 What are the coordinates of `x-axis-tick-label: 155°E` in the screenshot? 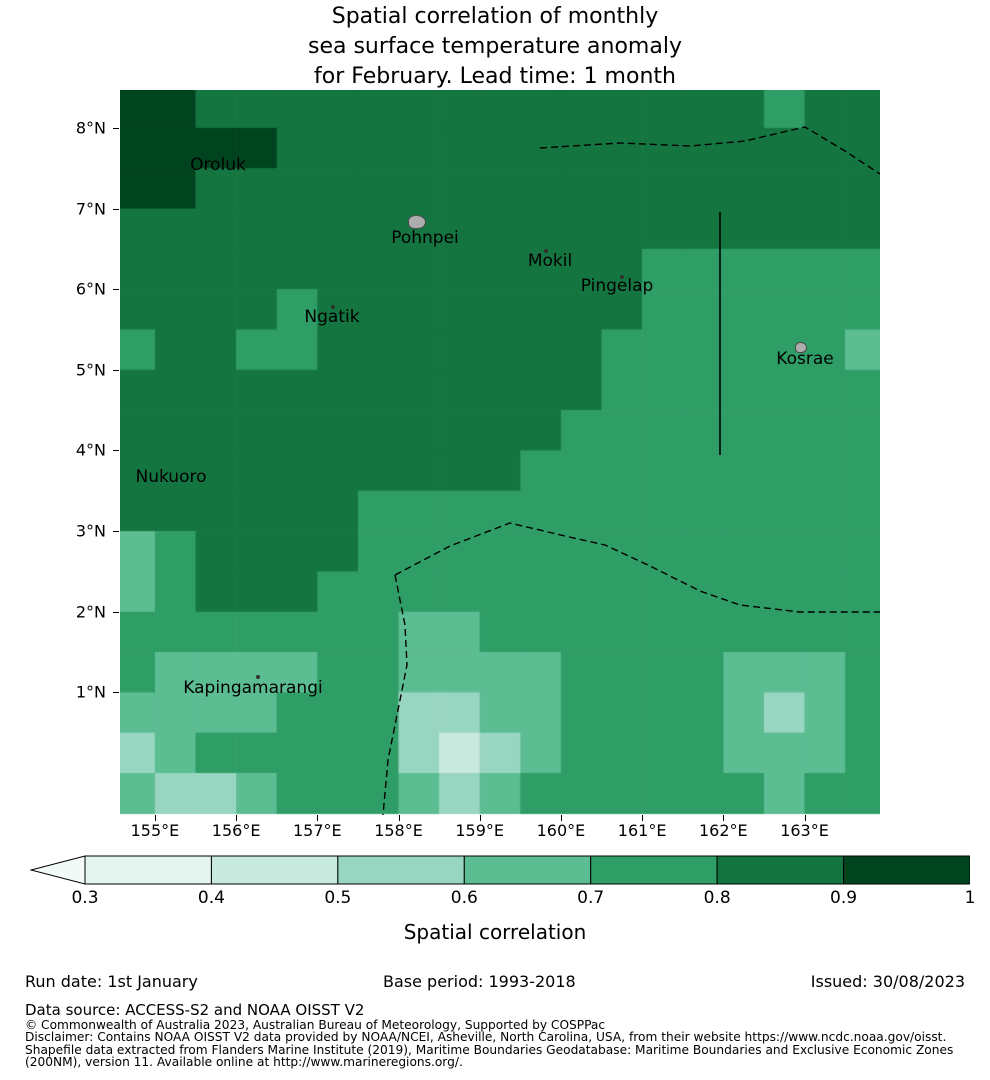 It's located at (155, 830).